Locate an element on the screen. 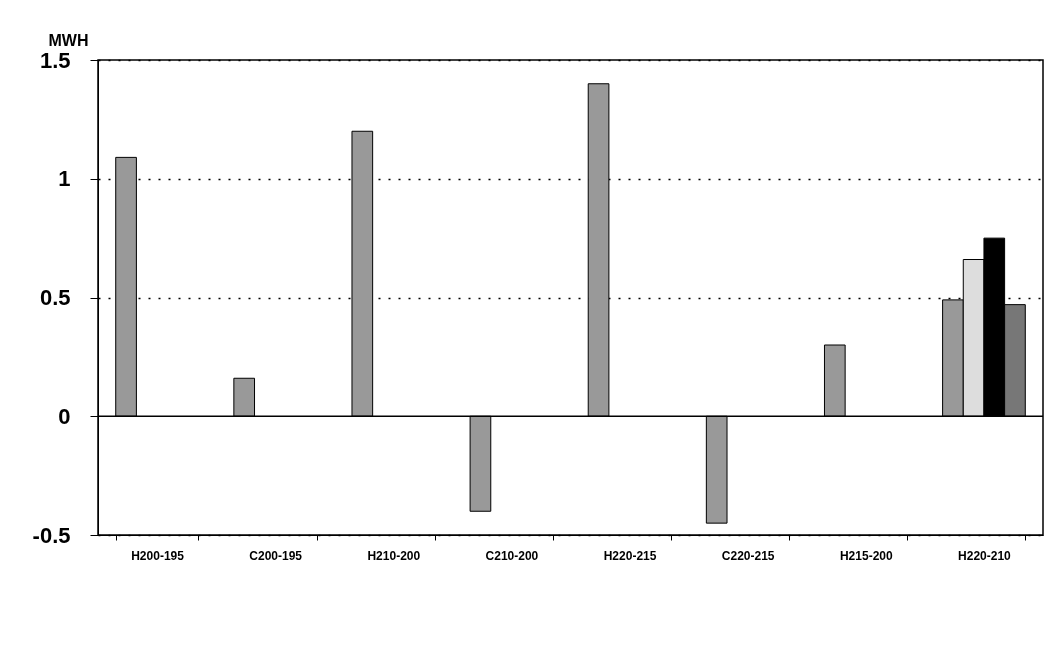 This screenshot has height=649, width=1057. x-tick-label: H200-195 is located at coordinates (158, 555).